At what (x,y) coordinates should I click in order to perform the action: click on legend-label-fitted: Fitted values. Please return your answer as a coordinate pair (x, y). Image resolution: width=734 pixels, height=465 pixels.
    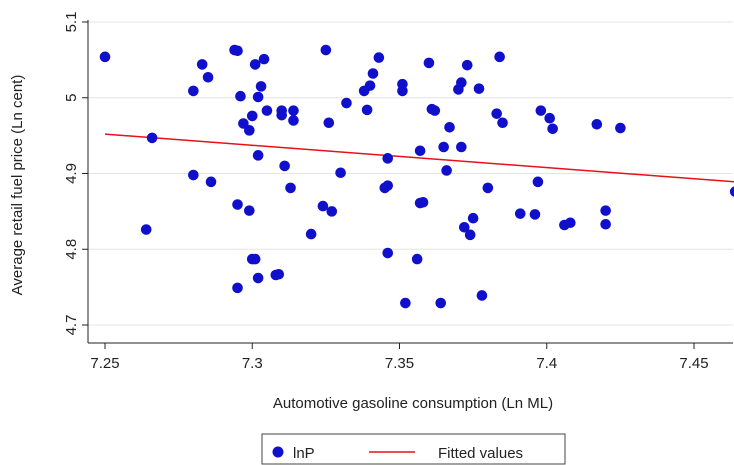
    Looking at the image, I should click on (480, 453).